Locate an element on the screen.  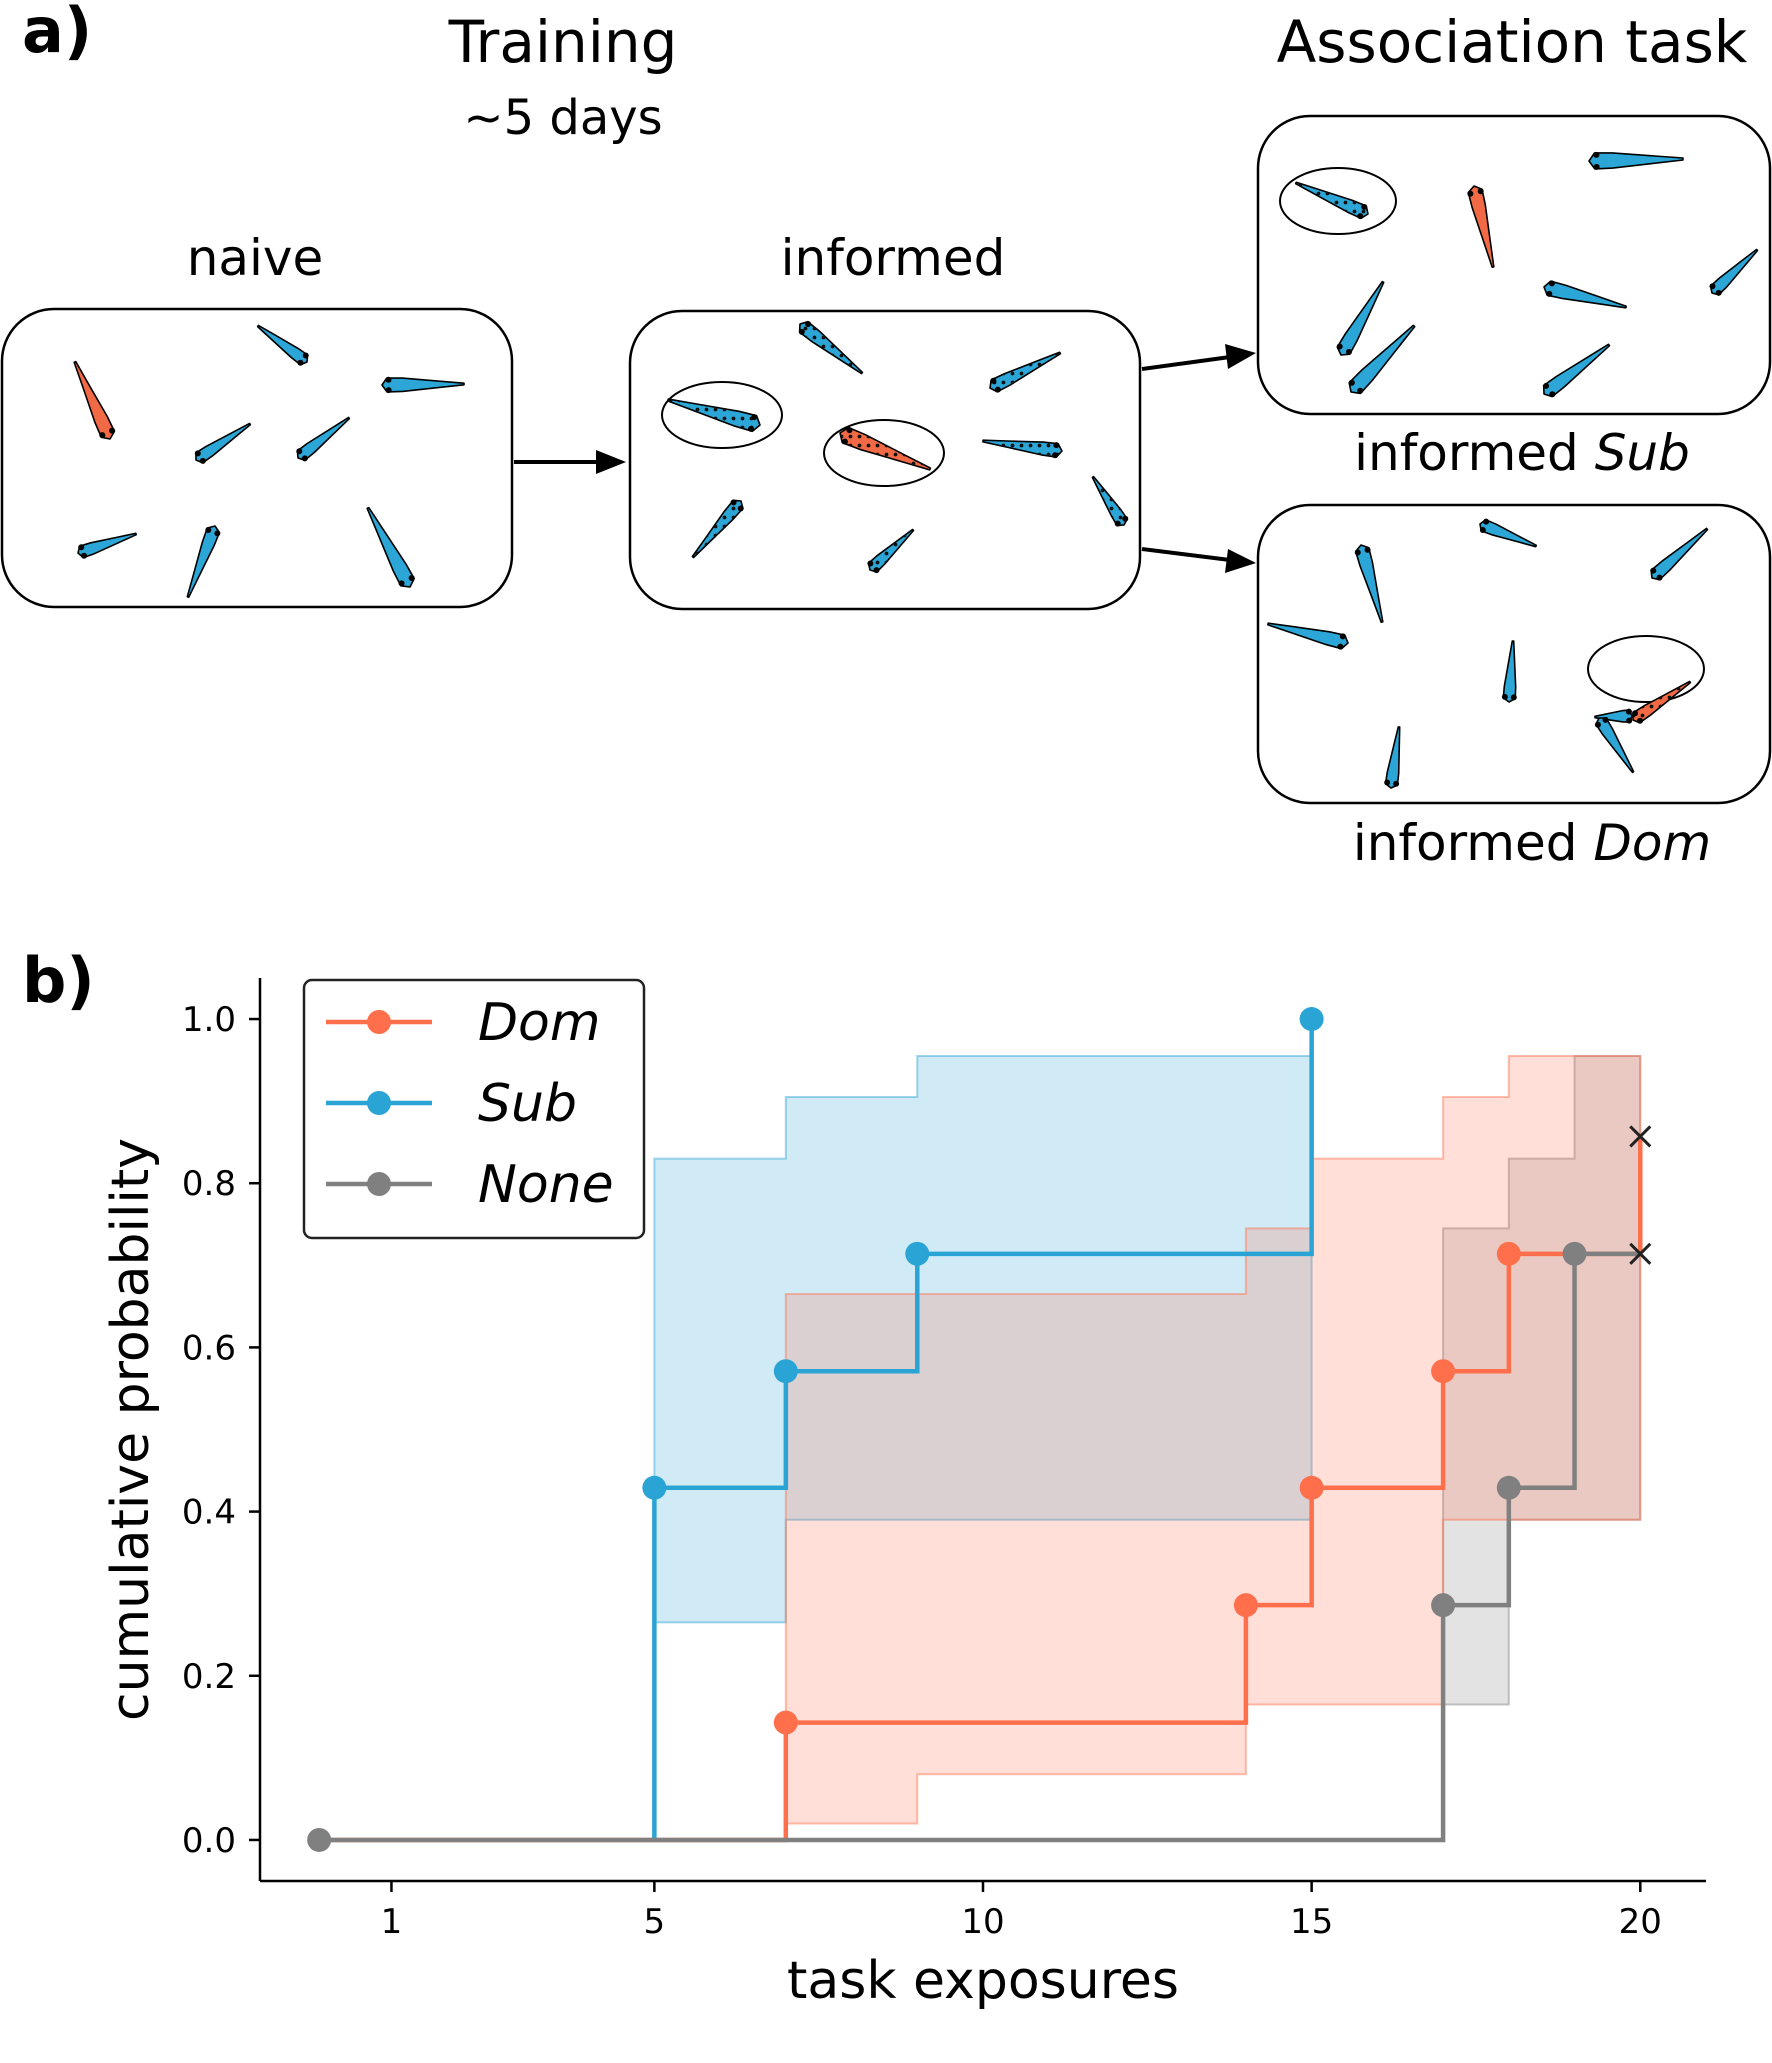
legend-box is located at coordinates (474, 1109).